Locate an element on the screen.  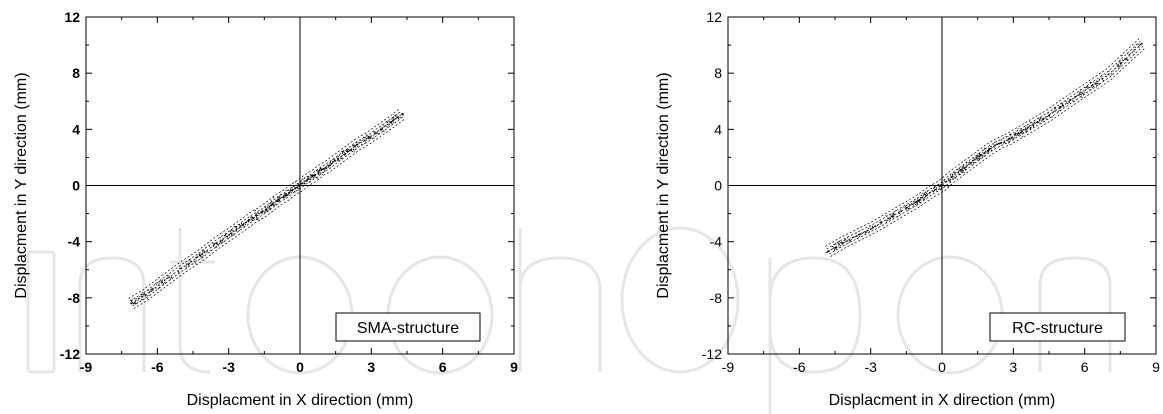
x-tick-label: 6 is located at coordinates (1085, 367).